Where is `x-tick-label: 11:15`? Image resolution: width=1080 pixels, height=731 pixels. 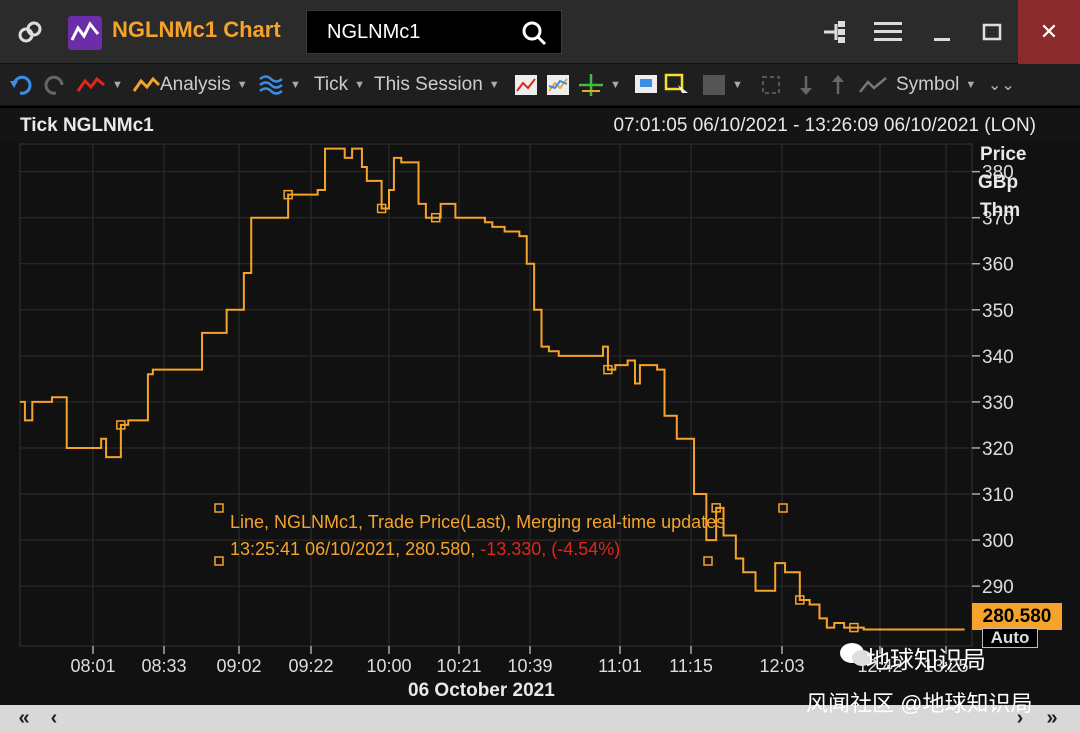
x-tick-label: 11:15 is located at coordinates (691, 666).